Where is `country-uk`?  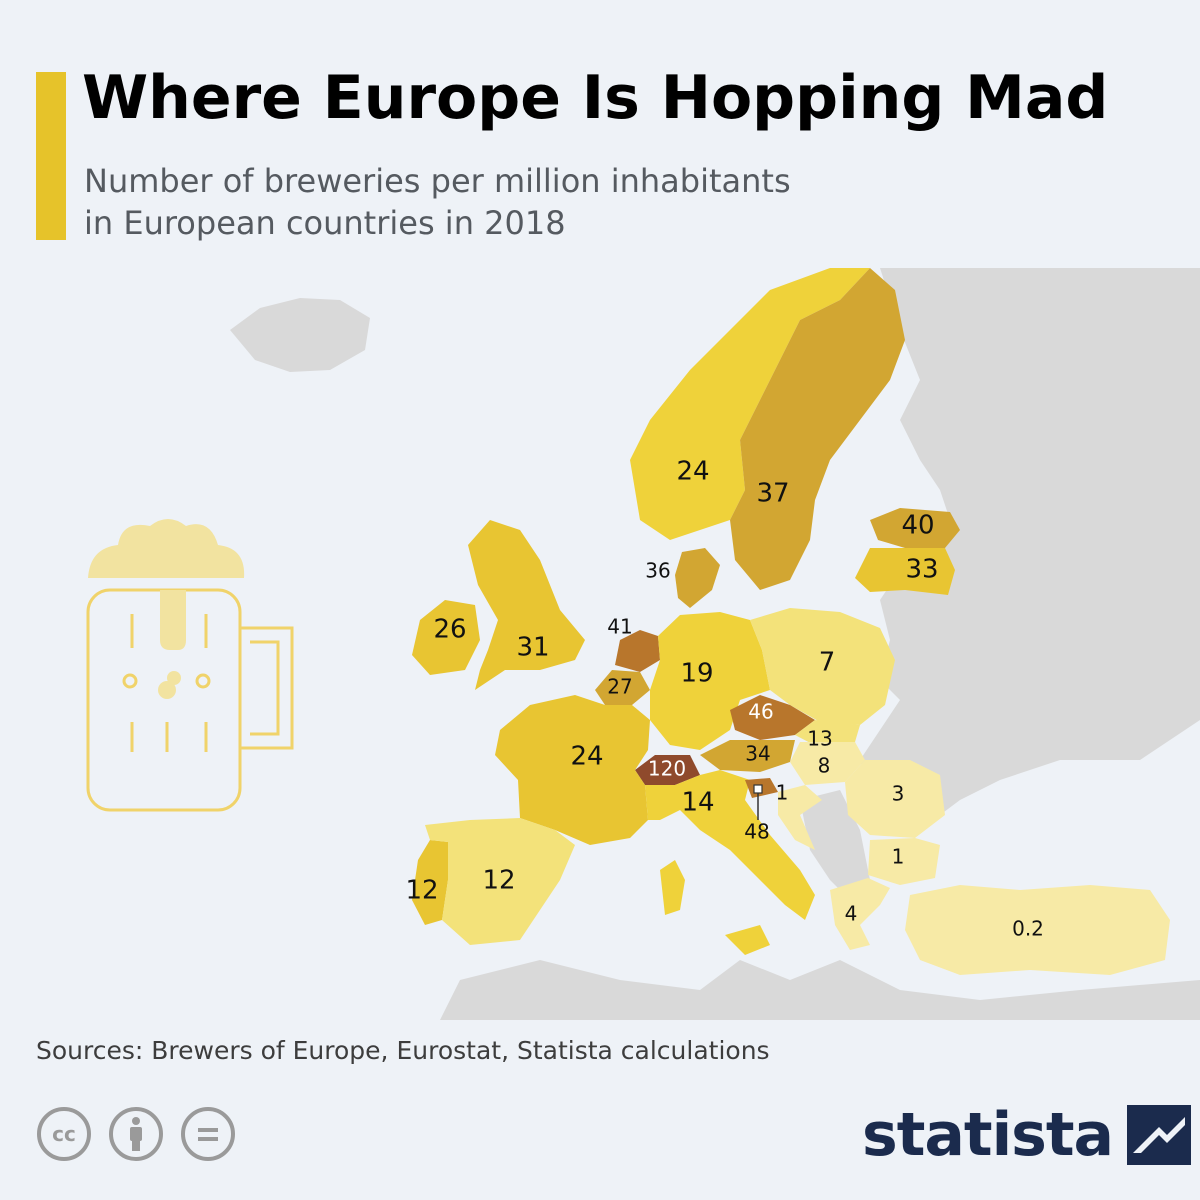
country-uk is located at coordinates (526, 605).